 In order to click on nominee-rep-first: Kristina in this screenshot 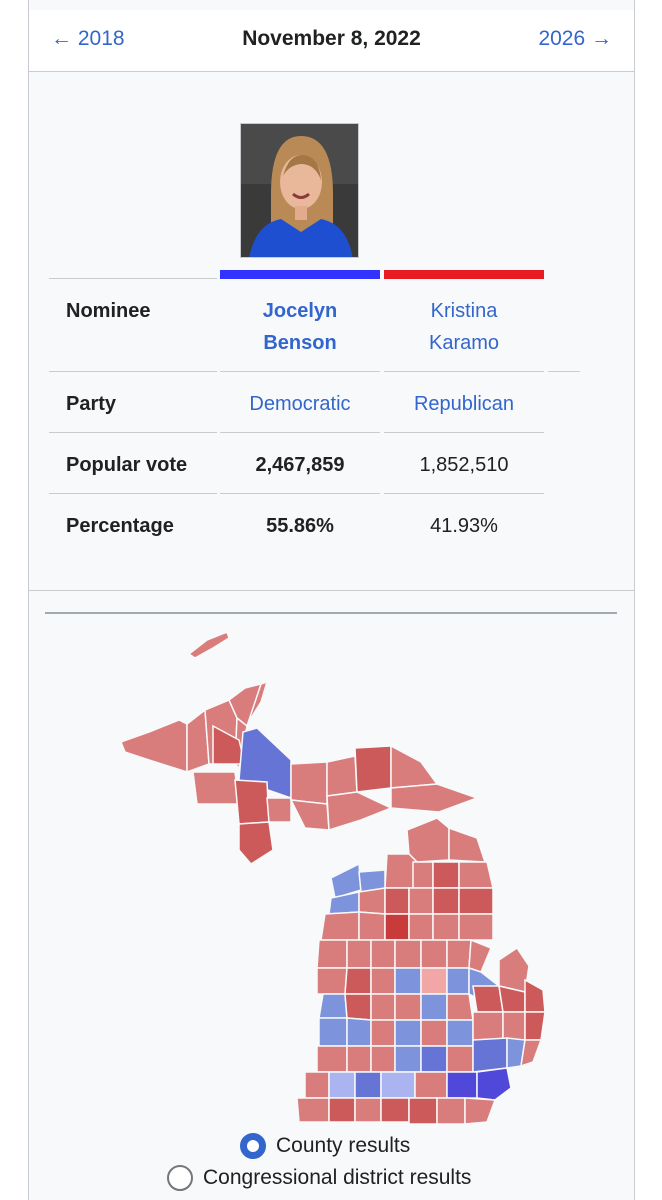, I will do `click(464, 311)`.